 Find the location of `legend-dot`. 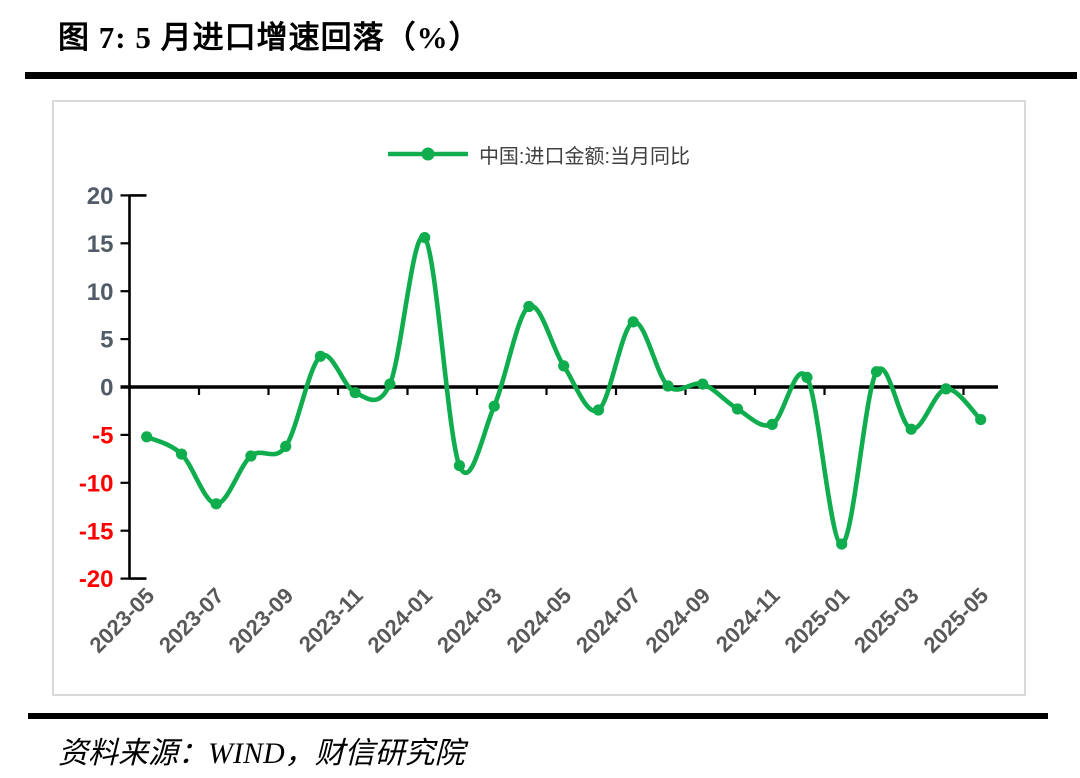

legend-dot is located at coordinates (428, 154).